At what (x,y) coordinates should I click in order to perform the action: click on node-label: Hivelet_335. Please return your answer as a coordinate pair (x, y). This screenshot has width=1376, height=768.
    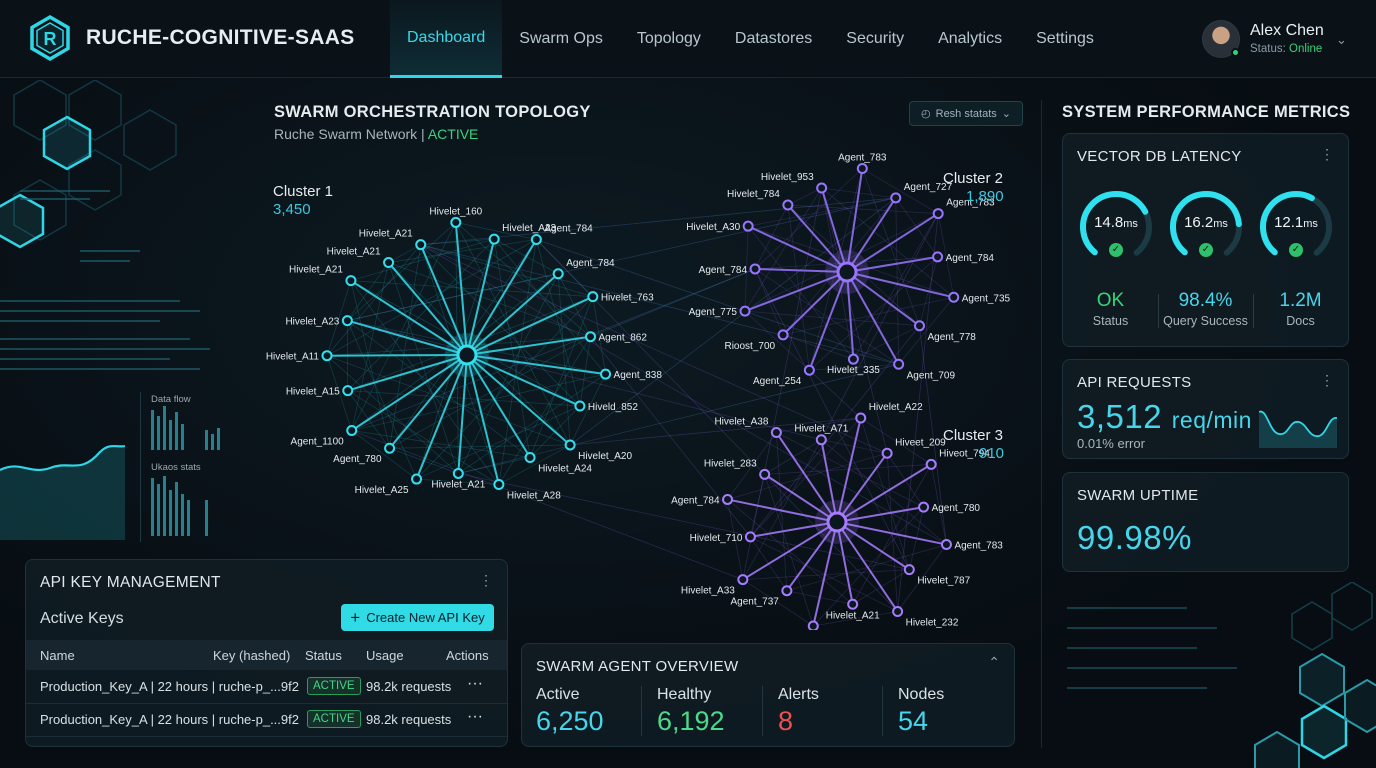
    Looking at the image, I should click on (853, 370).